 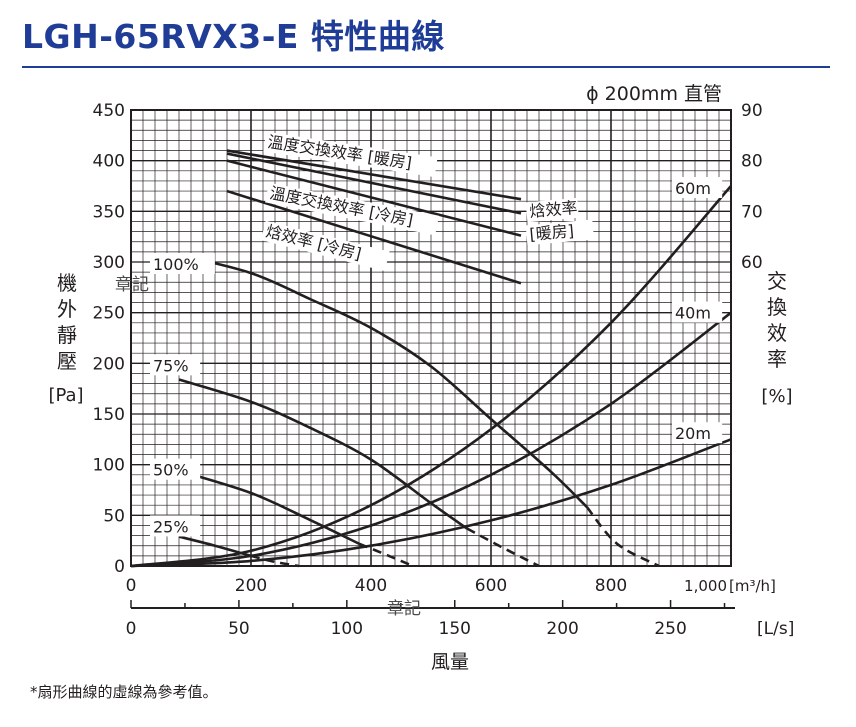 What do you see at coordinates (239, 629) in the screenshot?
I see `x2-tick-label: 50` at bounding box center [239, 629].